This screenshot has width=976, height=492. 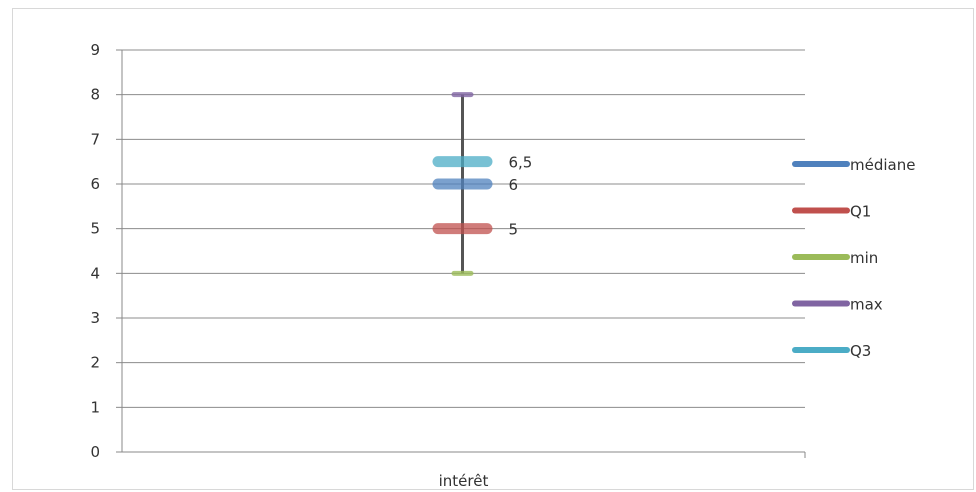 I want to click on legend-label-max: max, so click(x=866, y=305).